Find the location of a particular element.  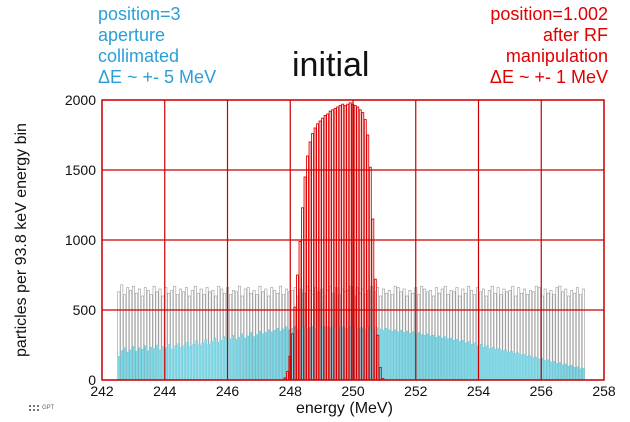

x-tick-label: 248 is located at coordinates (291, 391).